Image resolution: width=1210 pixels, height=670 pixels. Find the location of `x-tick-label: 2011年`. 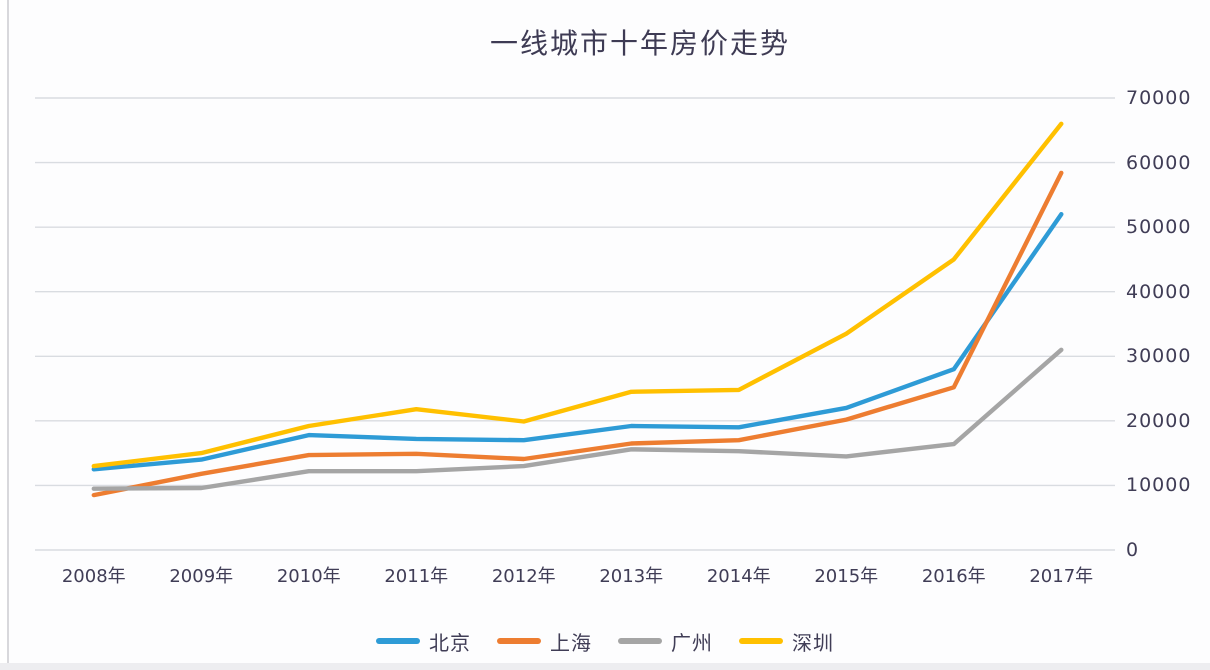

x-tick-label: 2011年 is located at coordinates (416, 576).